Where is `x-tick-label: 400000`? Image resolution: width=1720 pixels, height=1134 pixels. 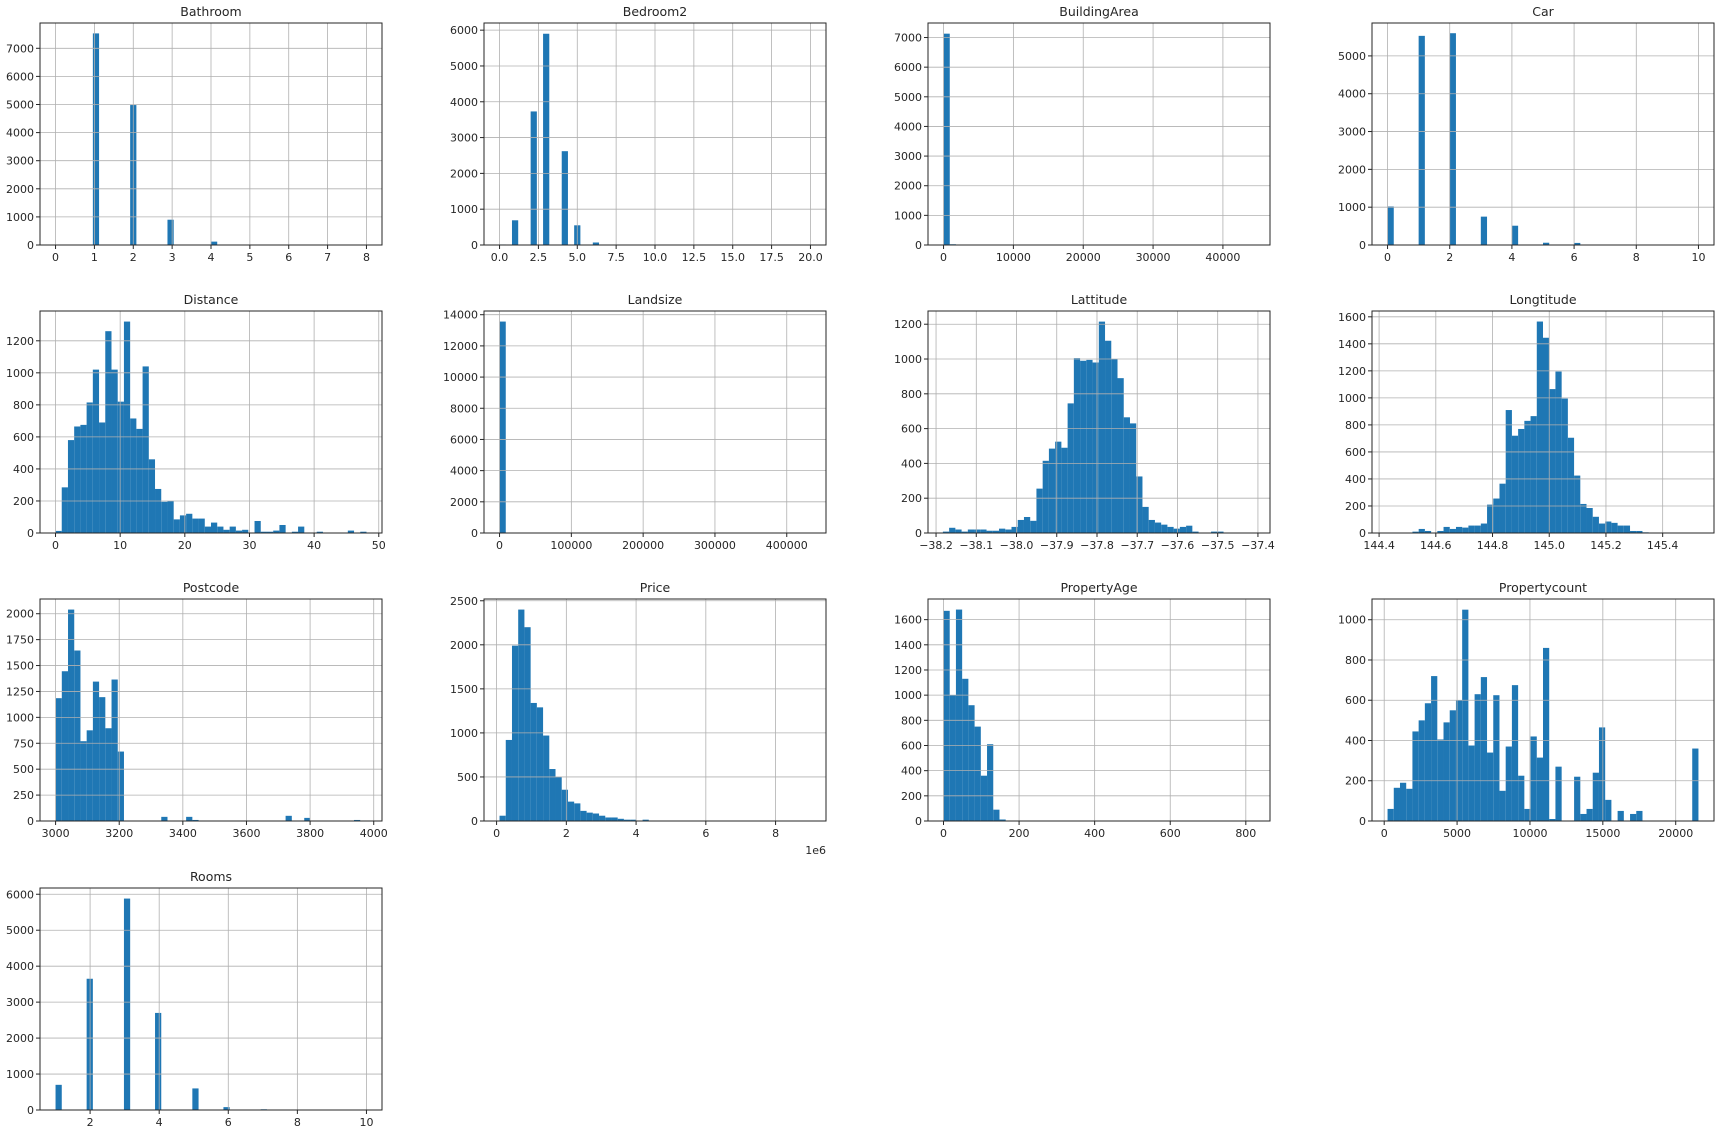
x-tick-label: 400000 is located at coordinates (787, 545).